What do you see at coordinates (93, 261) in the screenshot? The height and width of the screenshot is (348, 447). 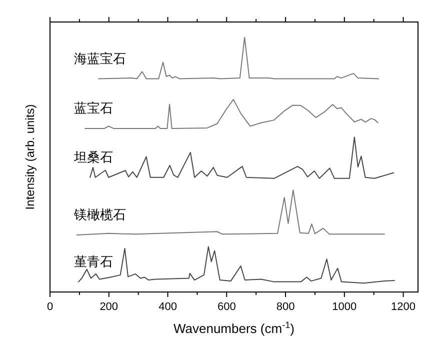 I see `series-label: 堇青石` at bounding box center [93, 261].